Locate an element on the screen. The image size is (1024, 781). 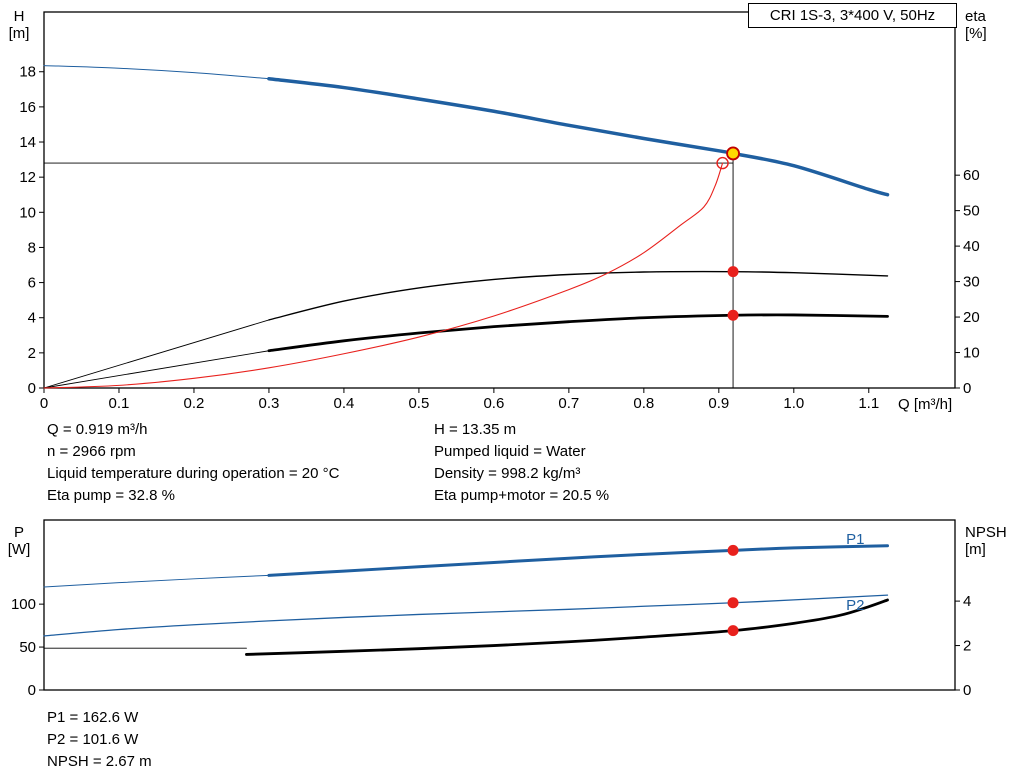
right-axis-tick-label: 20 is located at coordinates (971, 317).